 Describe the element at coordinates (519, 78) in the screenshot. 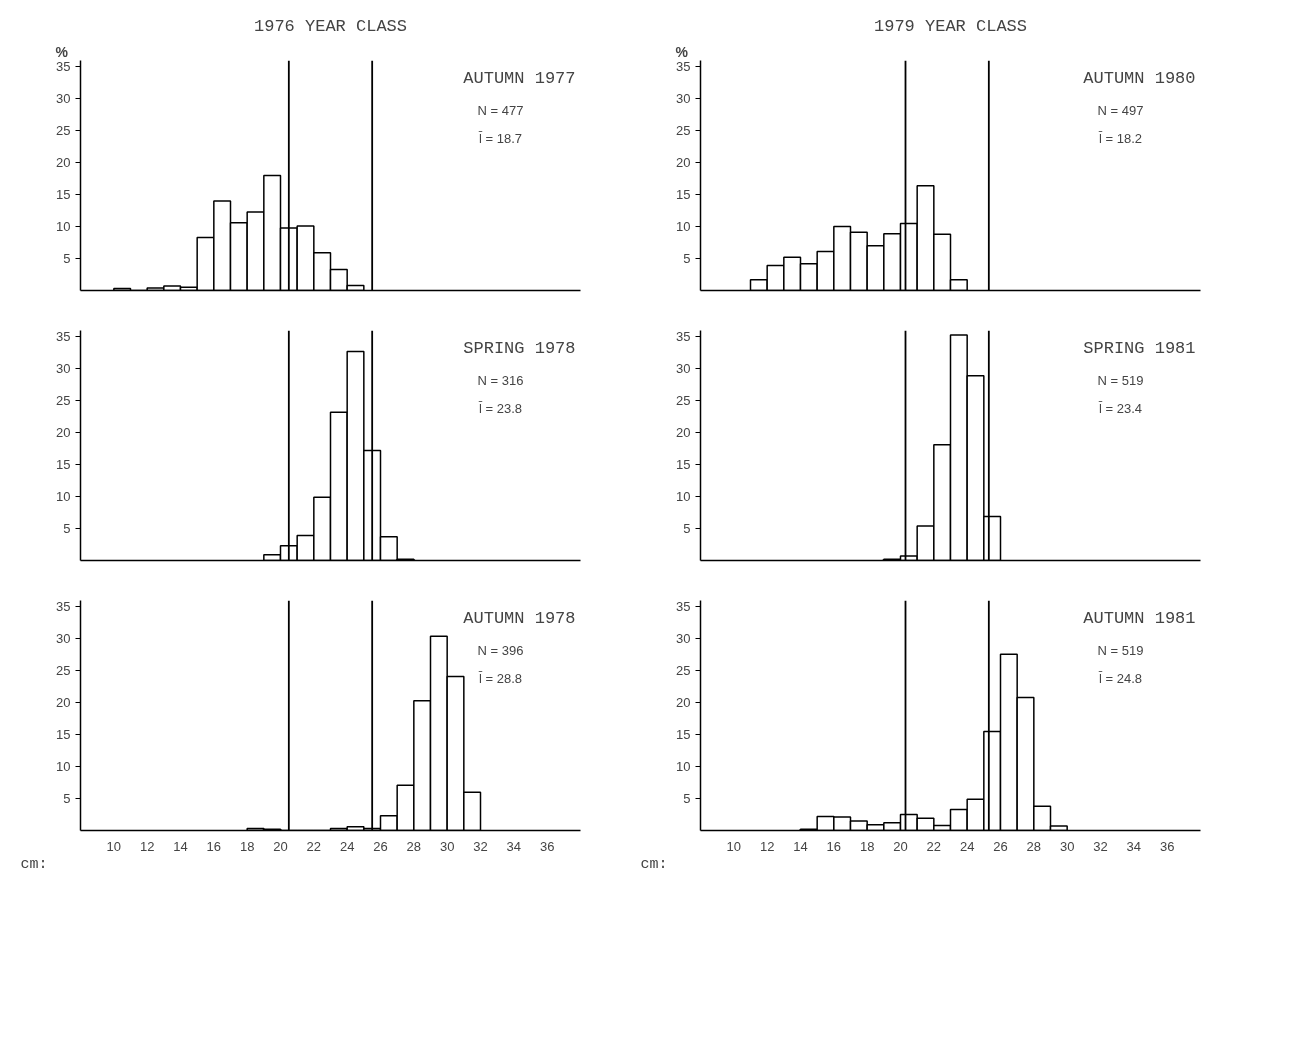

I see `text: AUTUMN 1977` at that location.